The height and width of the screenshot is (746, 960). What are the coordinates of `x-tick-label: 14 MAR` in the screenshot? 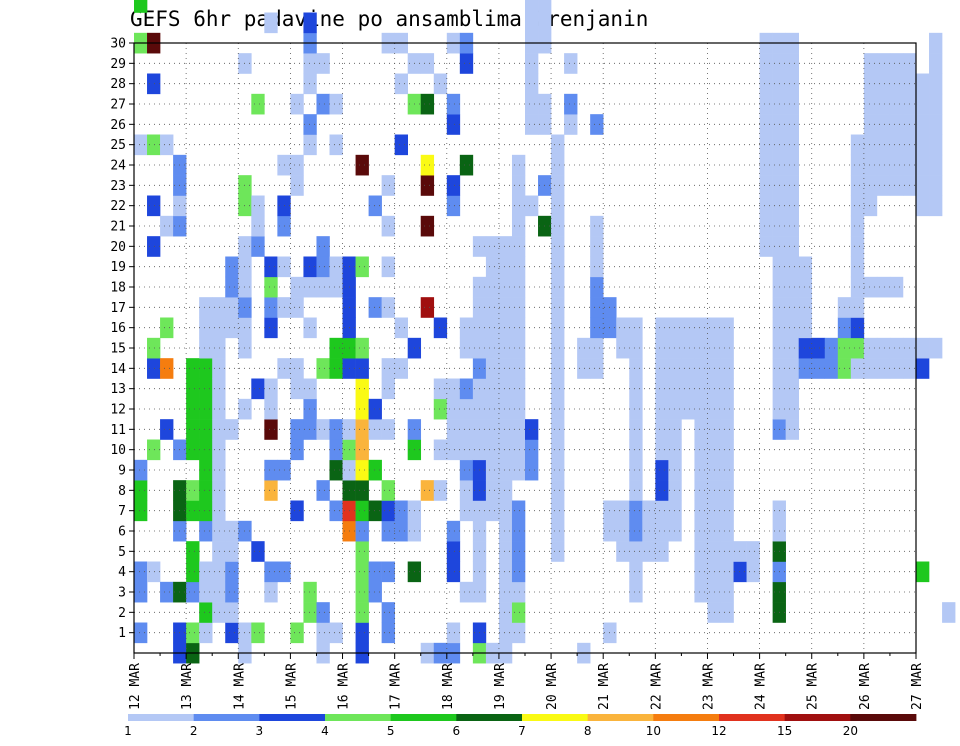 It's located at (239, 686).